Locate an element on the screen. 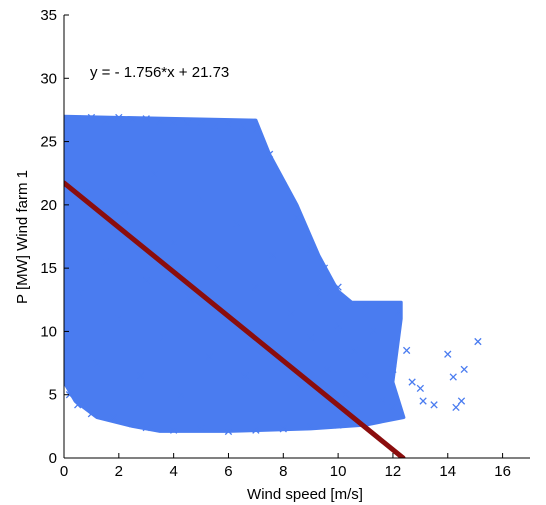 The image size is (546, 505). x-tick-label: 14 is located at coordinates (447, 471).